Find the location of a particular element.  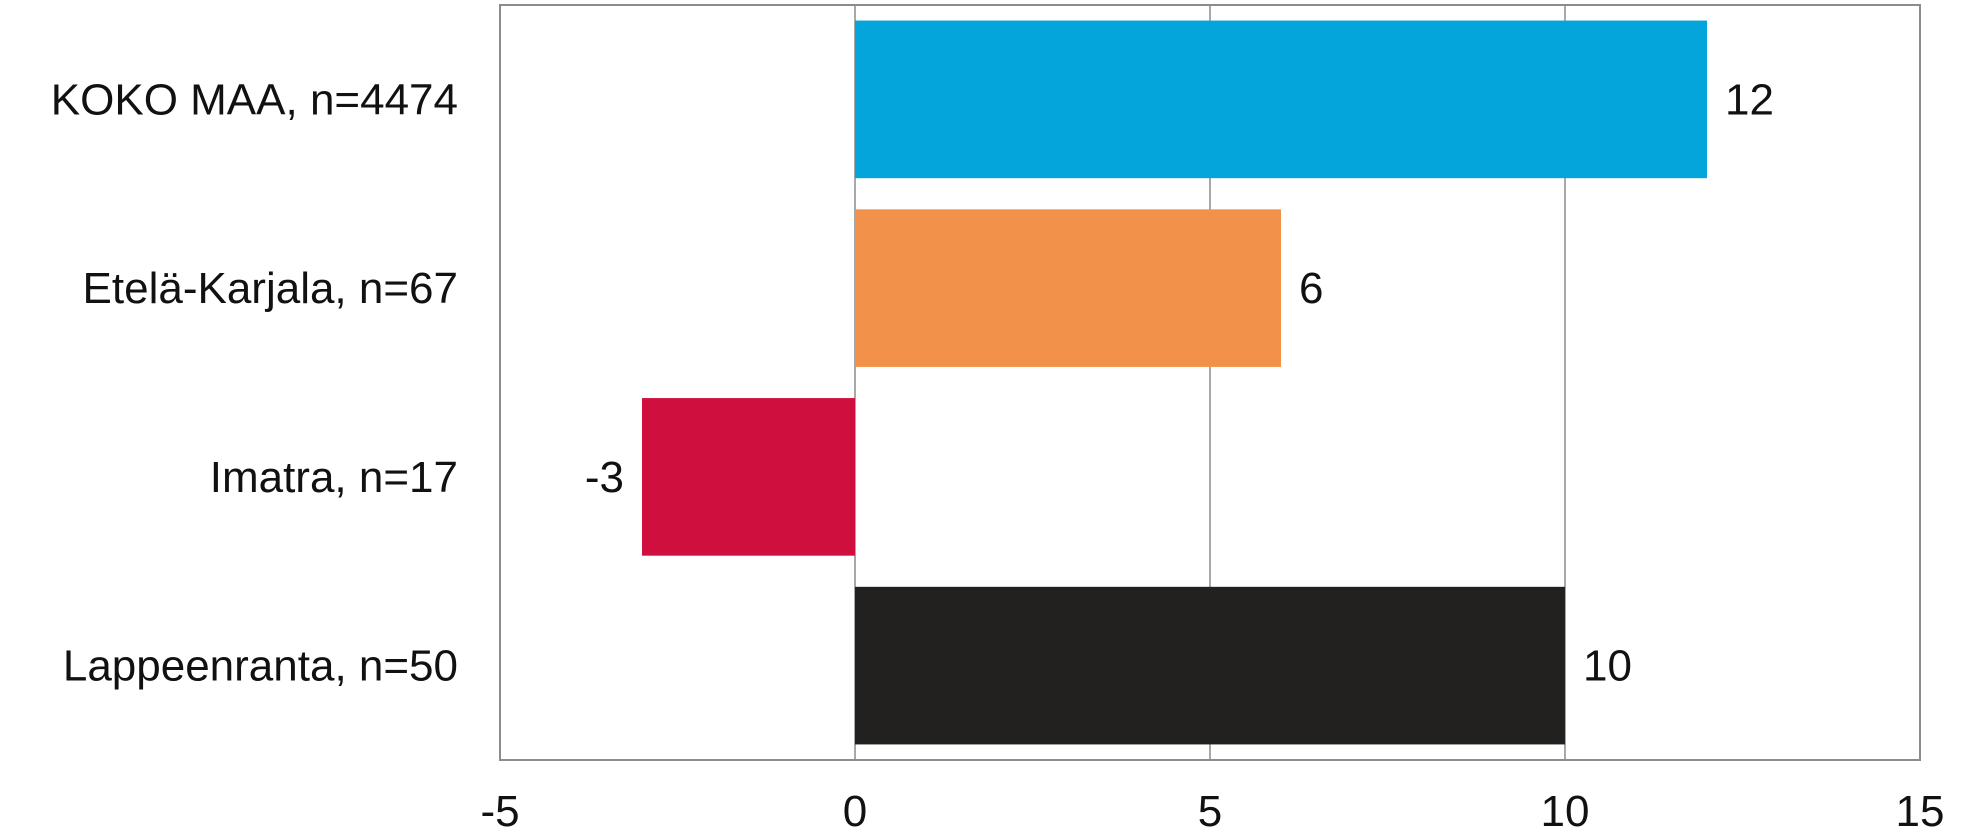

x-tick-label: 15 is located at coordinates (1920, 811).